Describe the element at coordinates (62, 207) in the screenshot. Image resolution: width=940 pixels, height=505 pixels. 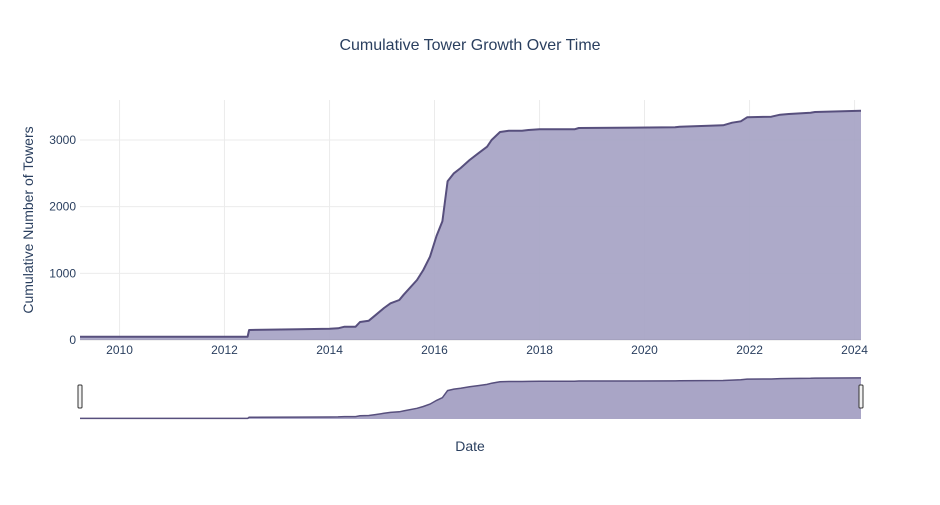
I see `y-tick-label: 2000` at that location.